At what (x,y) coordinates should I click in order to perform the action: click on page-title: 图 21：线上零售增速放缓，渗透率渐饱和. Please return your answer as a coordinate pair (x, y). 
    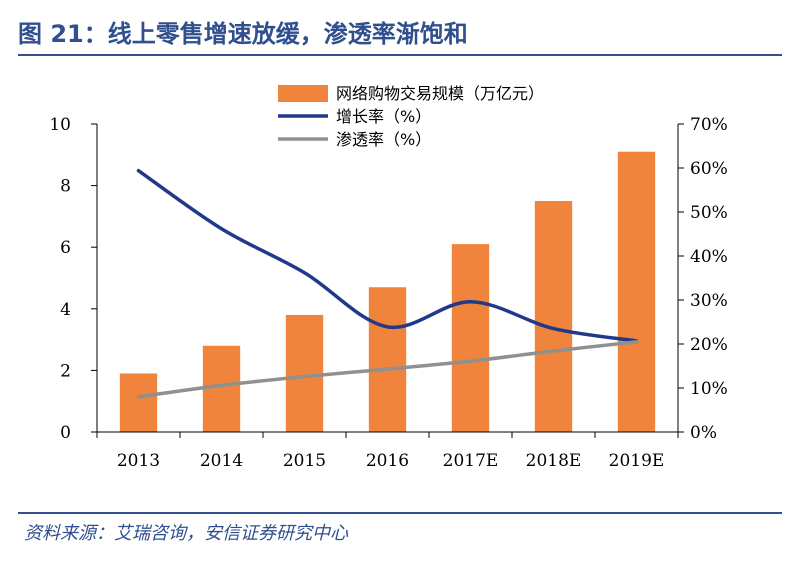
    Looking at the image, I should click on (243, 34).